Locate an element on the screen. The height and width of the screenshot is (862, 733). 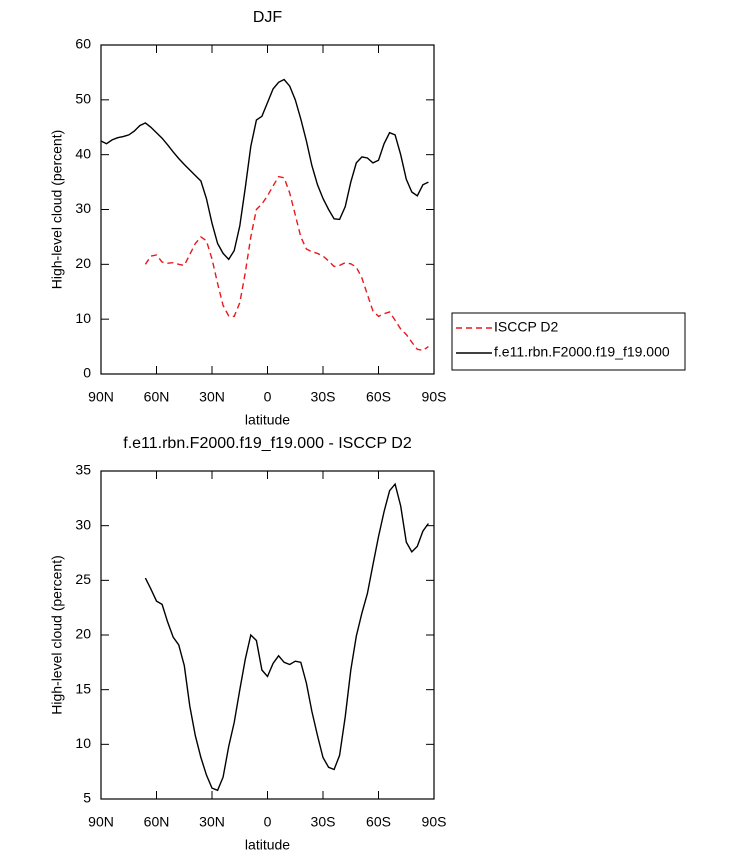
y-tick-label: 60 is located at coordinates (83, 44).